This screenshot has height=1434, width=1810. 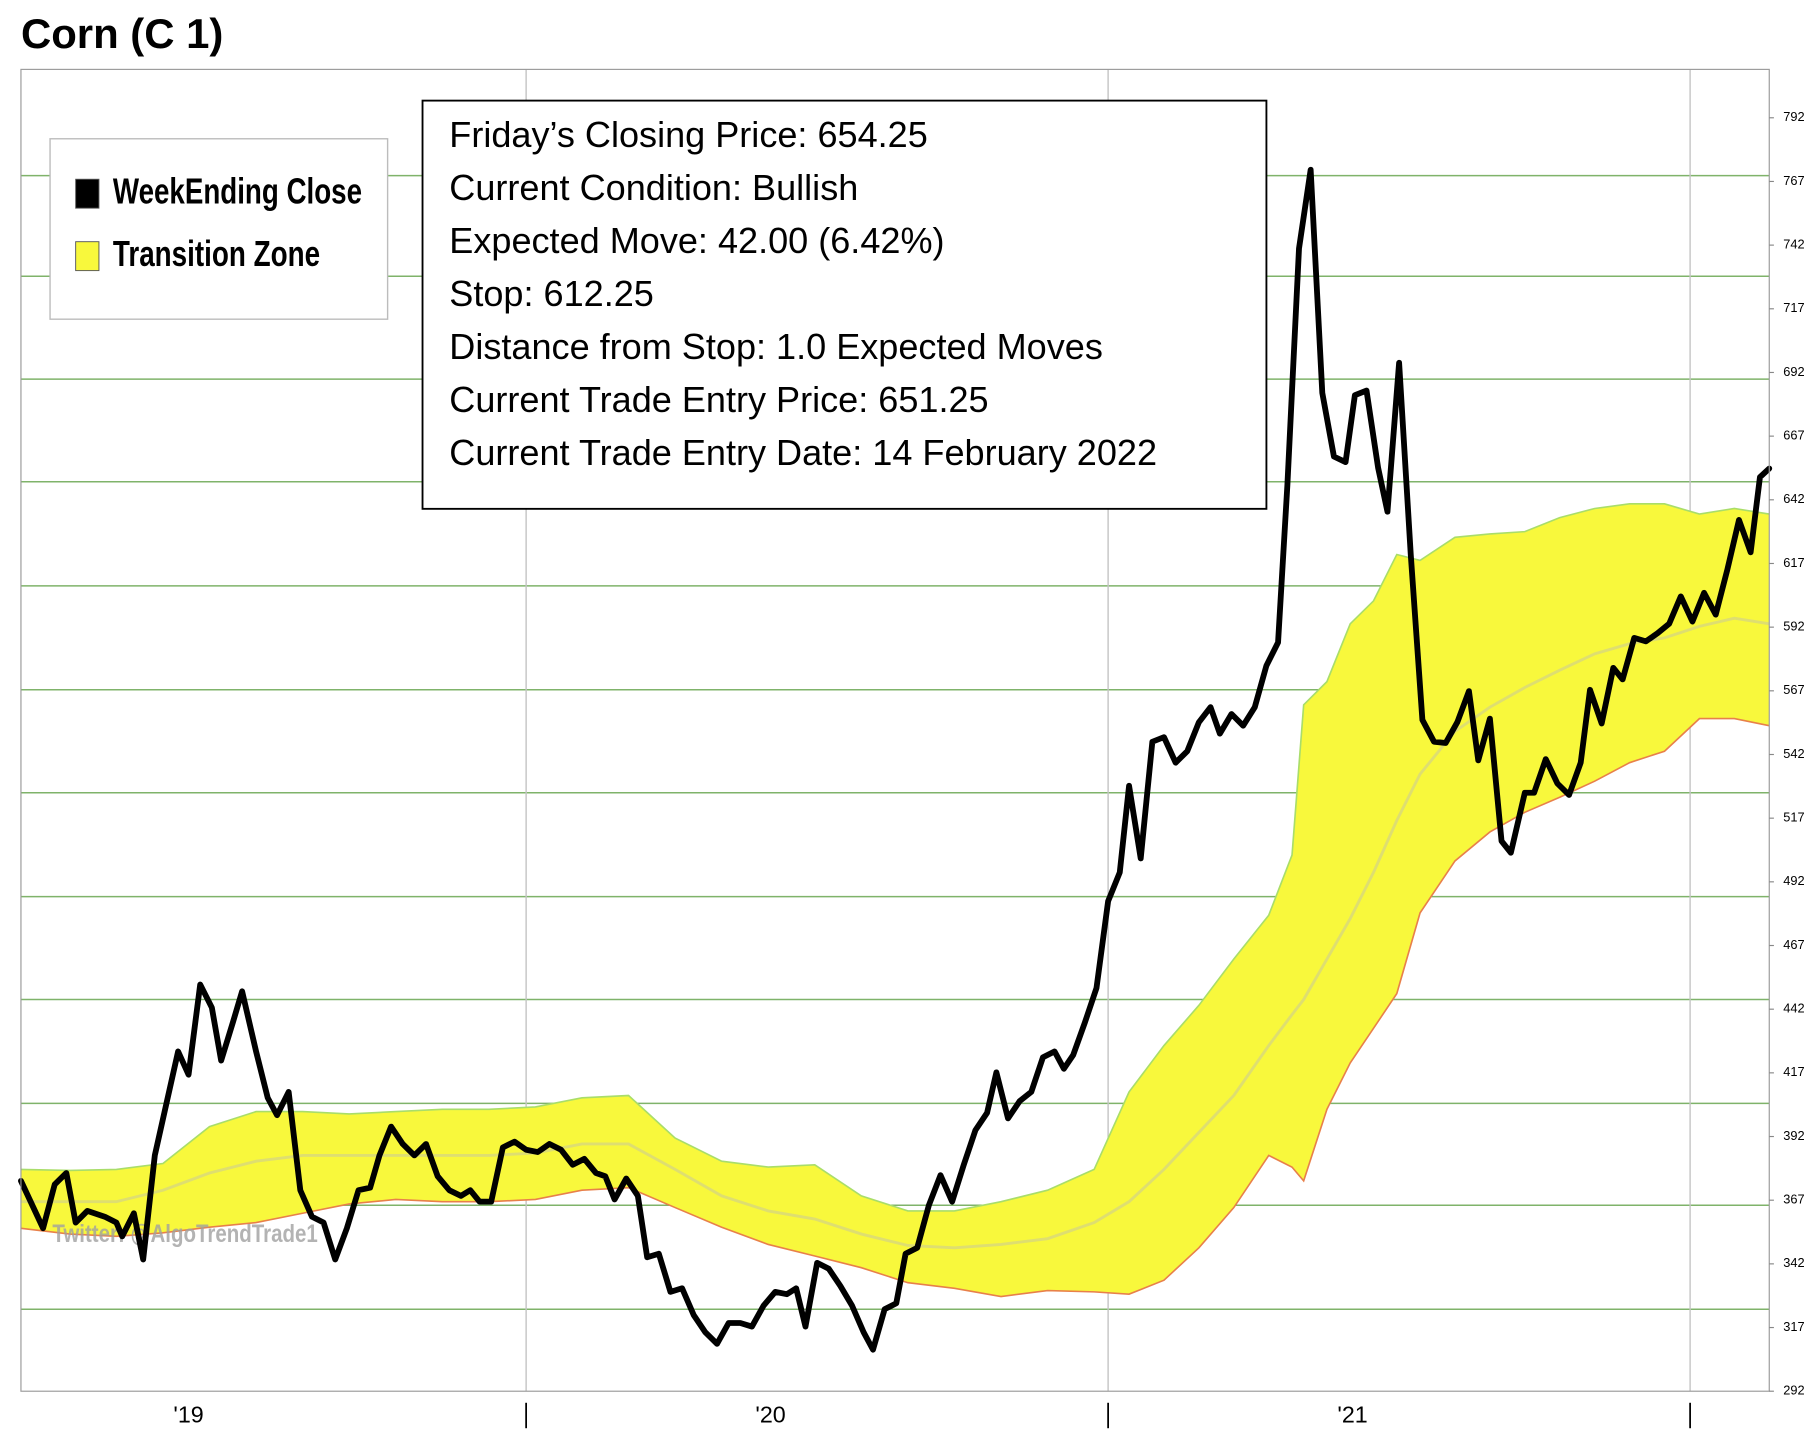 What do you see at coordinates (188, 1415) in the screenshot?
I see `x-tick-label: '19` at bounding box center [188, 1415].